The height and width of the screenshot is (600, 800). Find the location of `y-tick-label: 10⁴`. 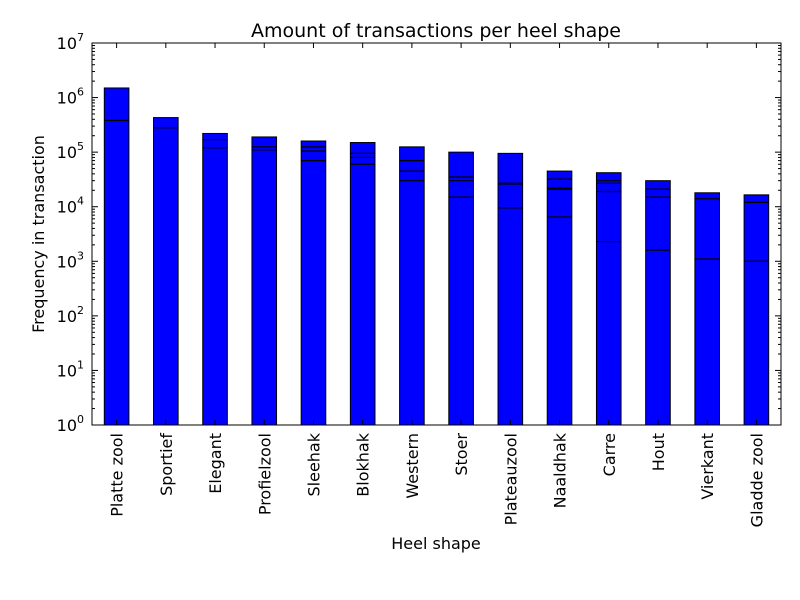

y-tick-label: 10⁴ is located at coordinates (70, 206).